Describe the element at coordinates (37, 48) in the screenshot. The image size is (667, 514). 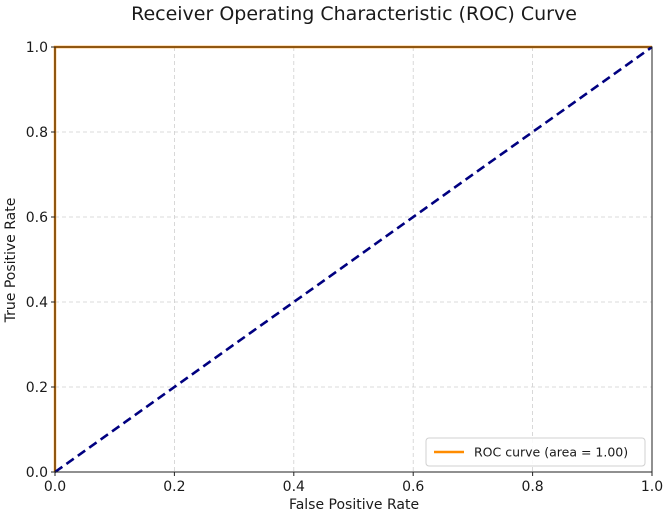
I see `y-tick-label: 1.0` at that location.